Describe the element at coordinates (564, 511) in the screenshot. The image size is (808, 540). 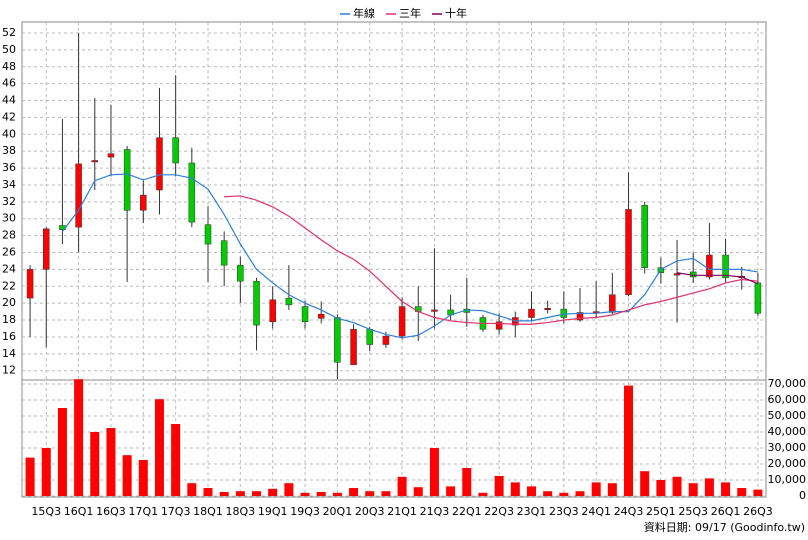
I see `x-tick-label: 23Q3` at that location.